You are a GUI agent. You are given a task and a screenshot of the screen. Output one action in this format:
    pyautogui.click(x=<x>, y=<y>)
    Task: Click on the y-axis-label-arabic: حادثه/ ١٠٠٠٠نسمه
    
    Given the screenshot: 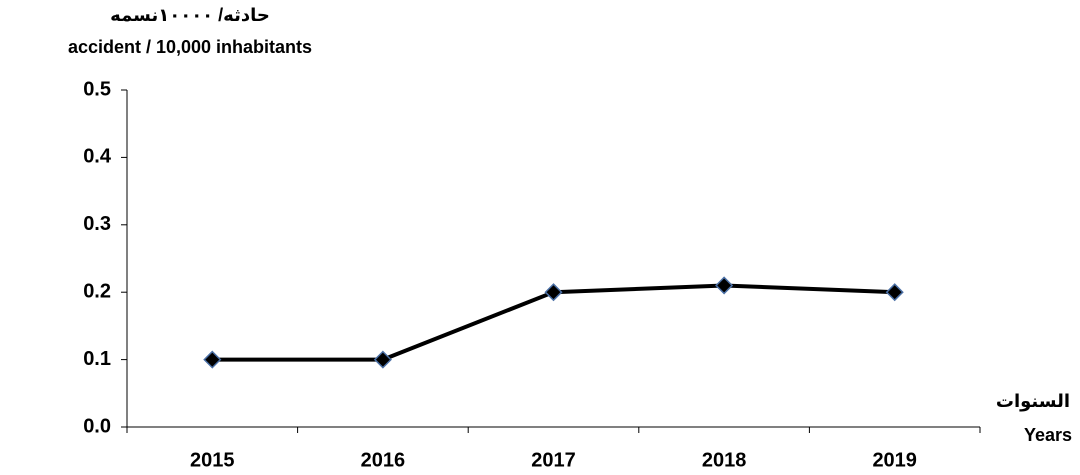 What is the action you would take?
    pyautogui.click(x=190, y=15)
    